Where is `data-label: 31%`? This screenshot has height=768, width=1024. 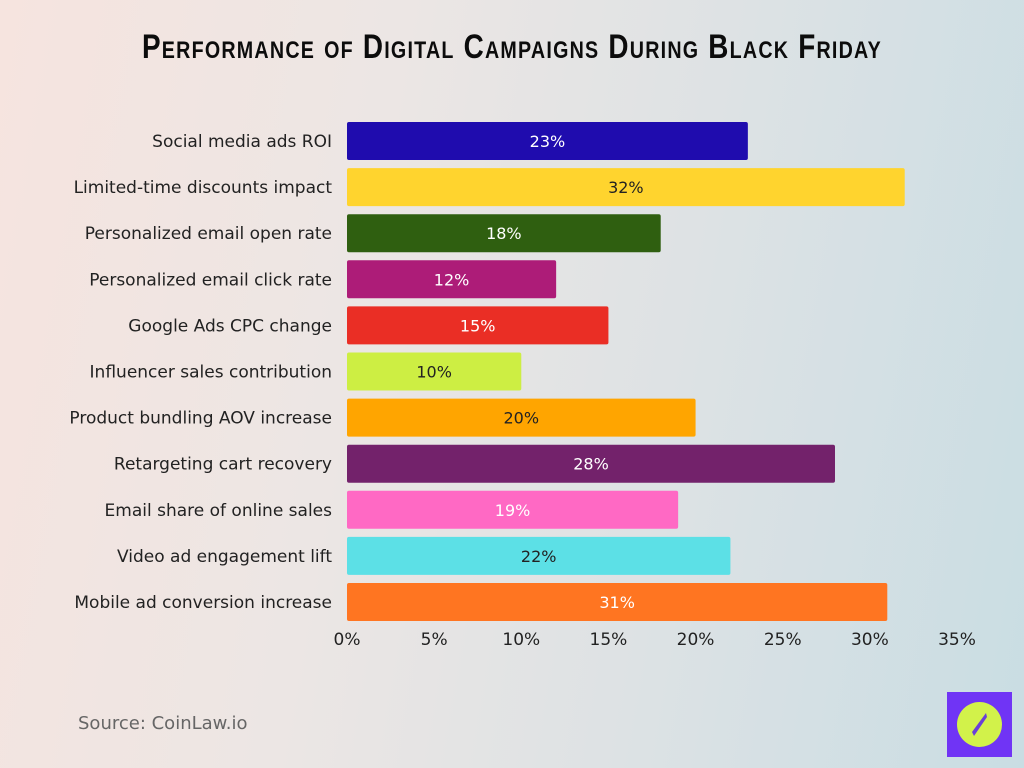
data-label: 31% is located at coordinates (617, 602).